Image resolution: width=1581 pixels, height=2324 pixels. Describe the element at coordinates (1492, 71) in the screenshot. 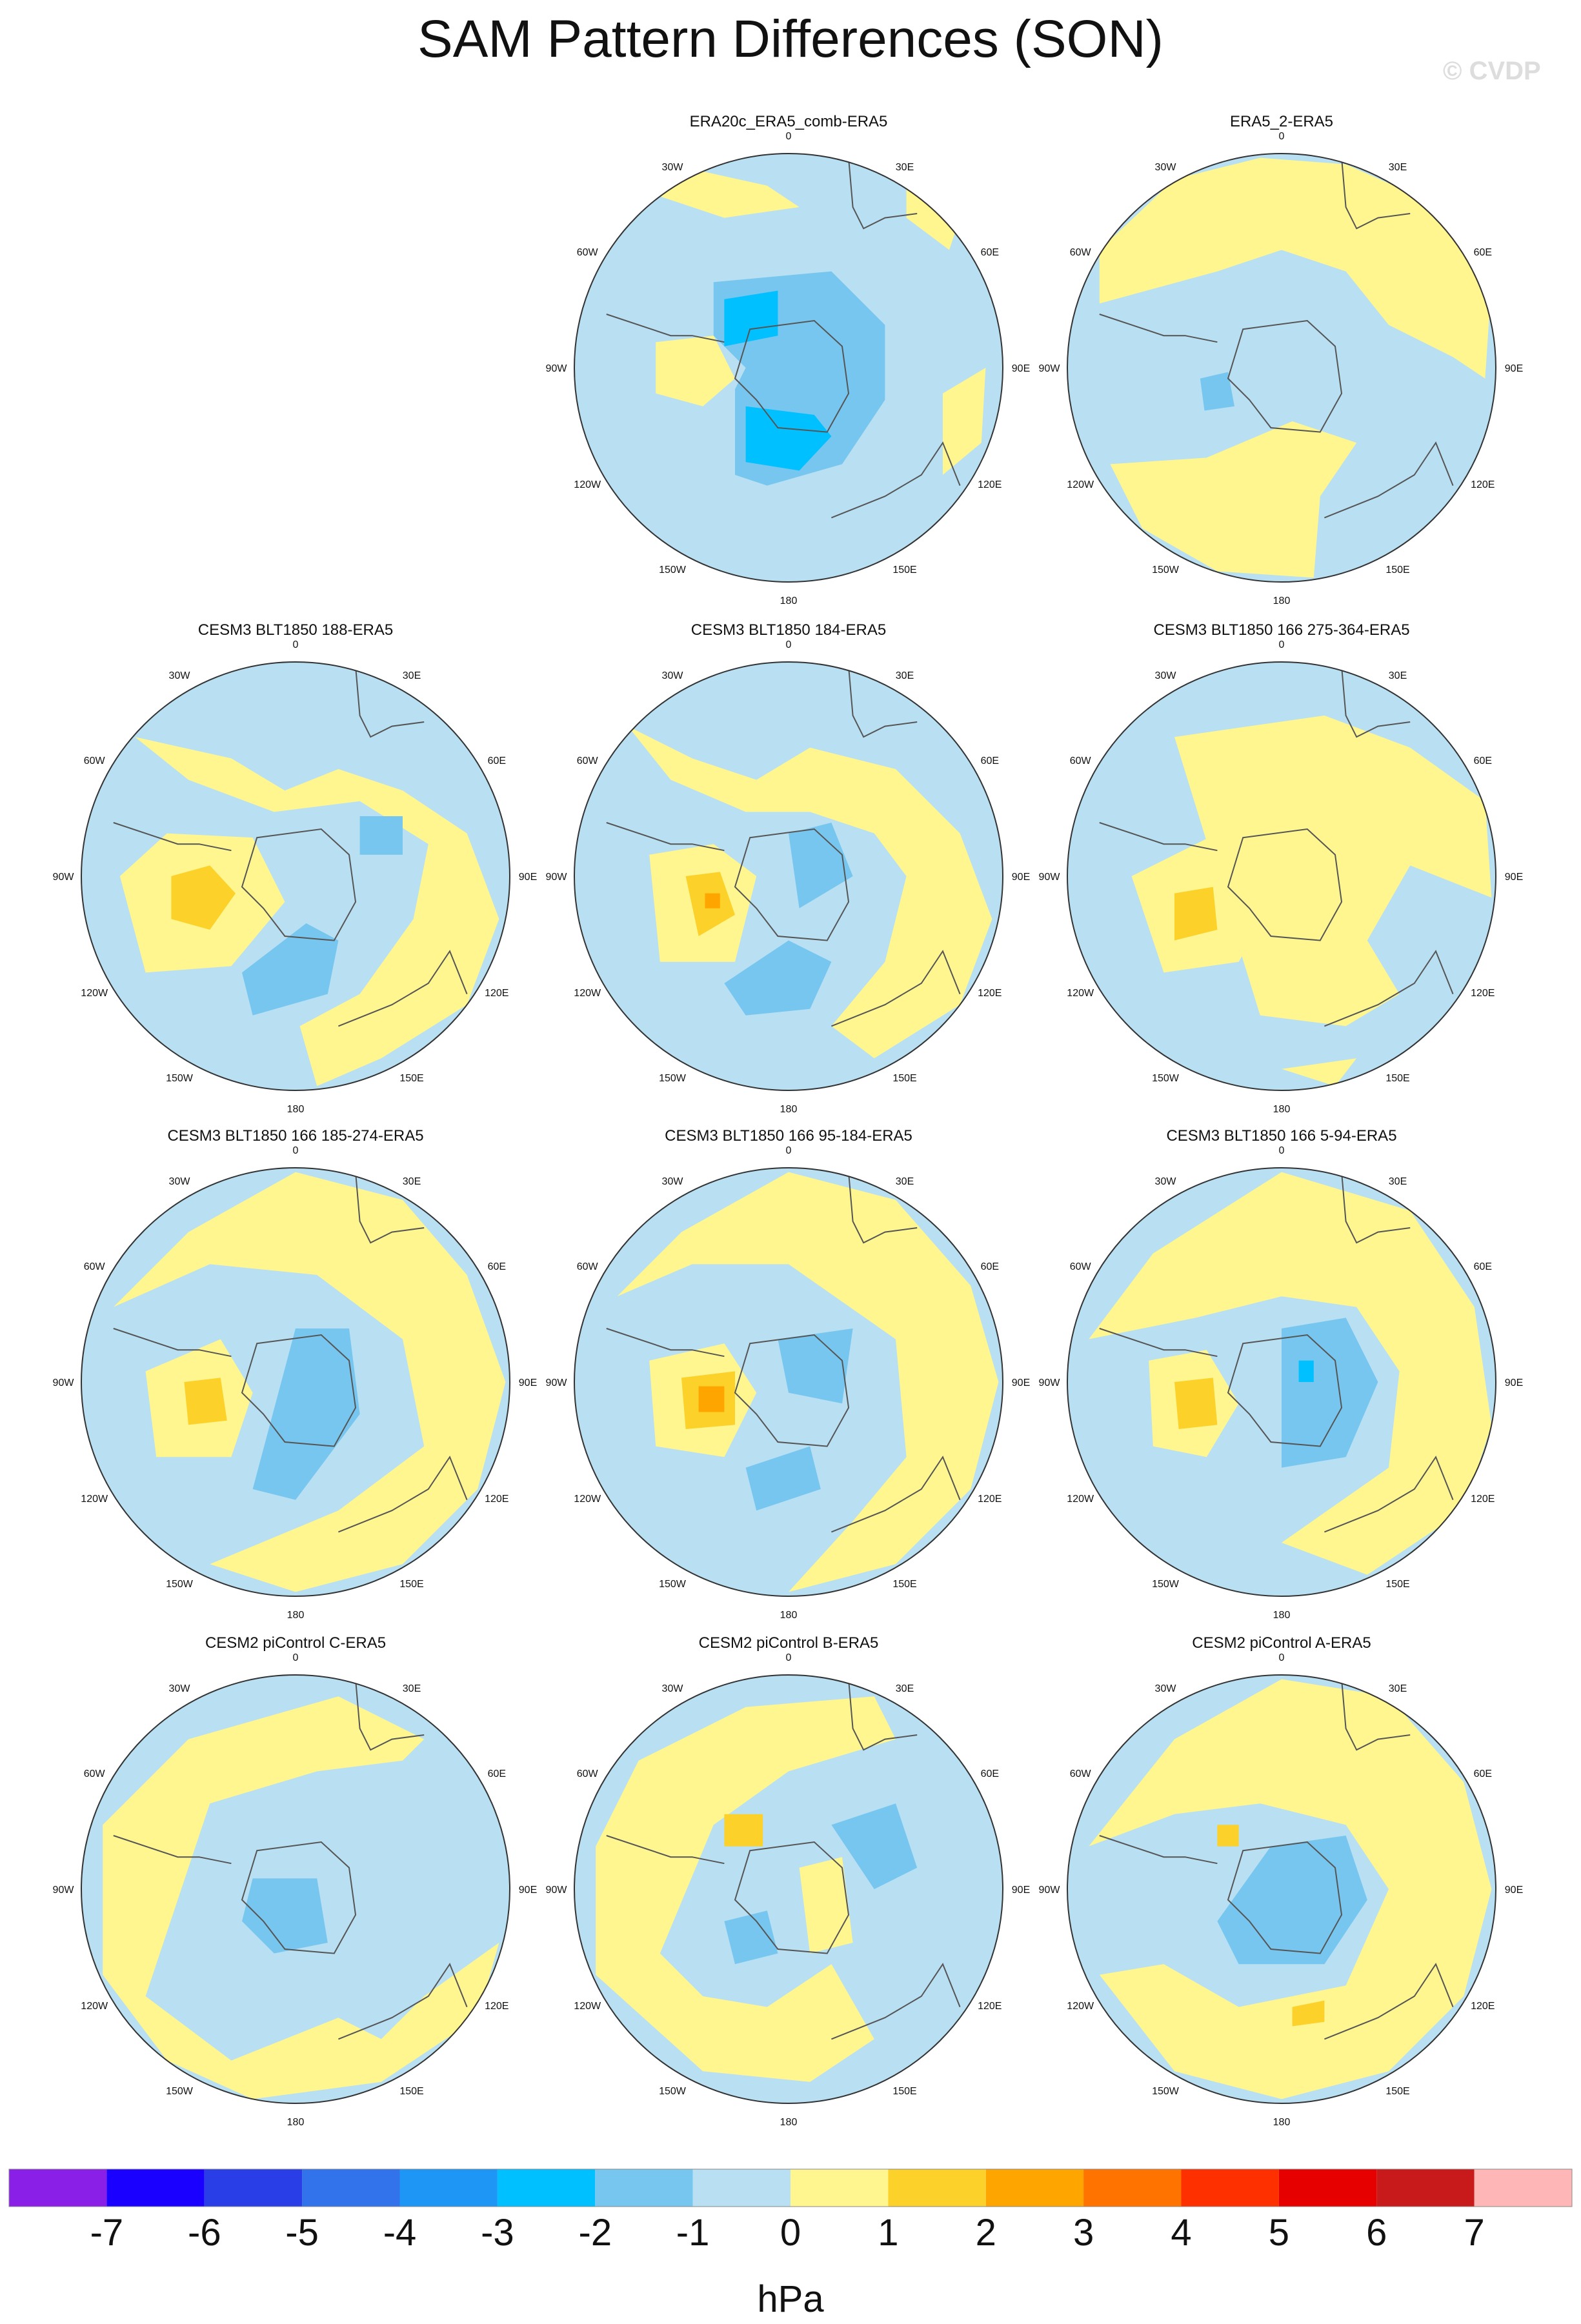

I see `watermark: © CVDP` at that location.